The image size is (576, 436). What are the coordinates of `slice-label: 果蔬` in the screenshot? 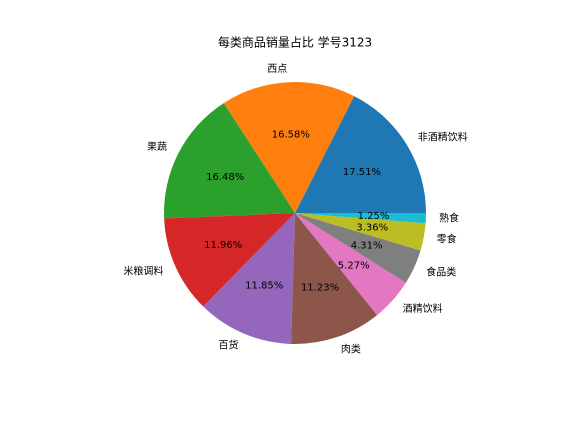 It's located at (157, 147).